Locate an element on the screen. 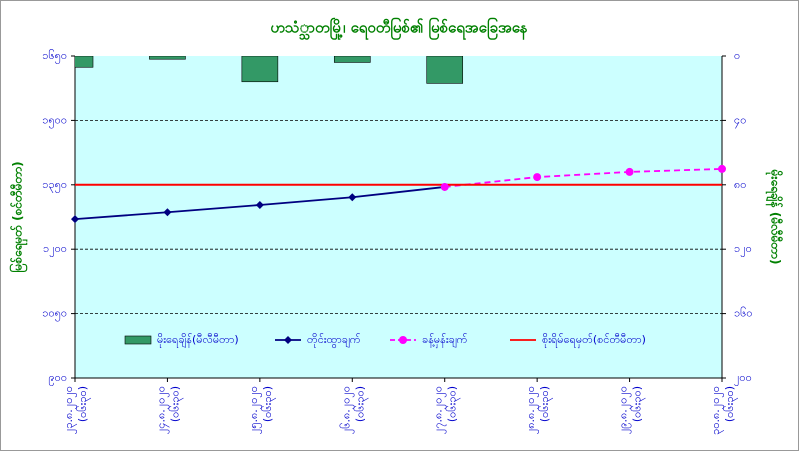 This screenshot has height=455, width=799. legend-label: မိုးရေချိန်(မီလီမီတာ) is located at coordinates (198, 340).